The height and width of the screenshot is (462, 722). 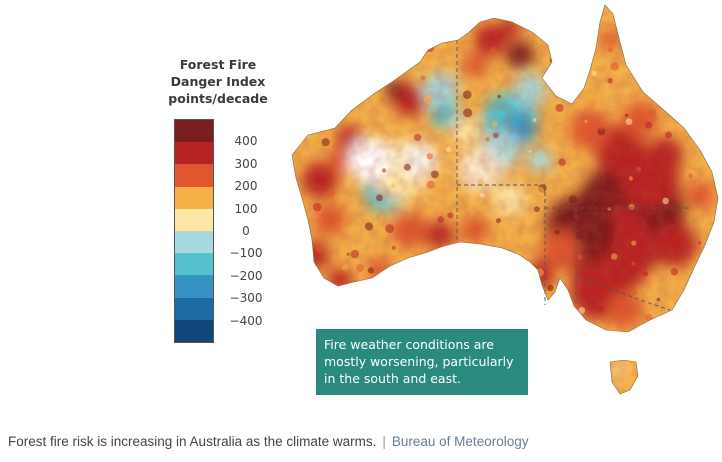 I want to click on legend-colorbar, so click(x=194, y=231).